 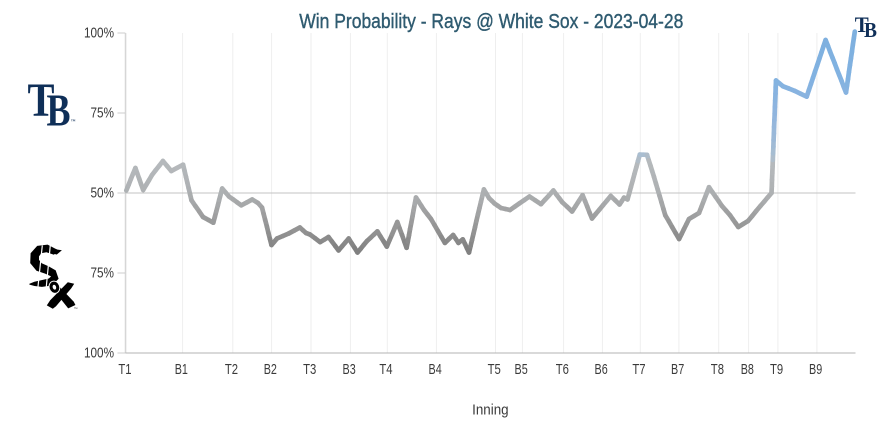 I want to click on svg-text: B5, so click(x=521, y=369).